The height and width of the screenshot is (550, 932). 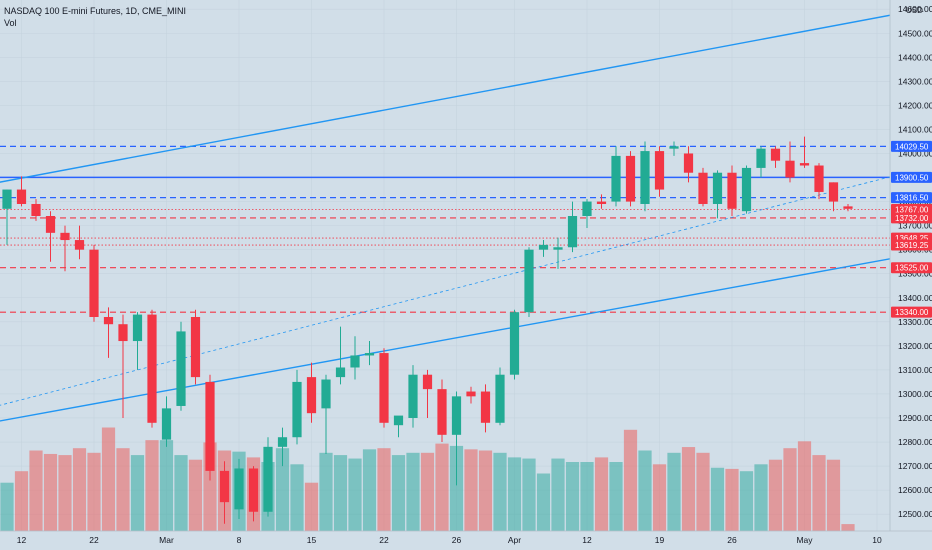 What do you see at coordinates (915, 394) in the screenshot?
I see `y-tick-label: 13000.00` at bounding box center [915, 394].